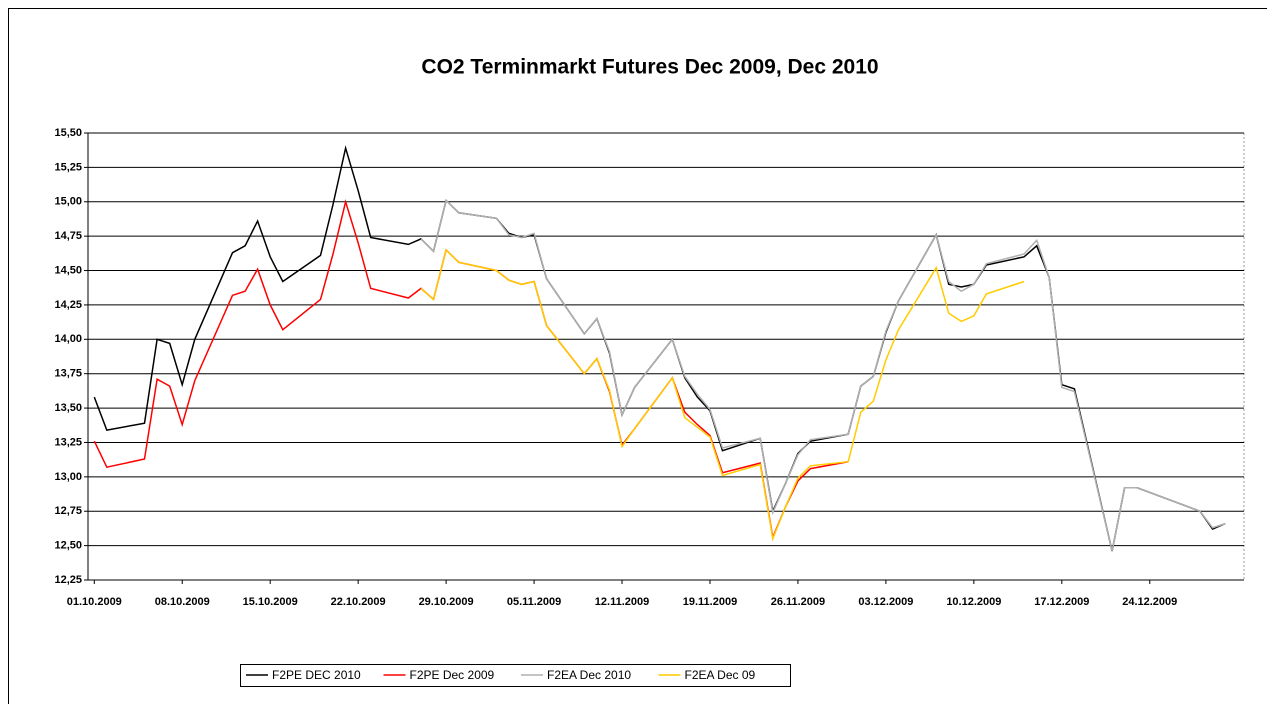  What do you see at coordinates (68, 270) in the screenshot?
I see `y-tick-label: 14,50` at bounding box center [68, 270].